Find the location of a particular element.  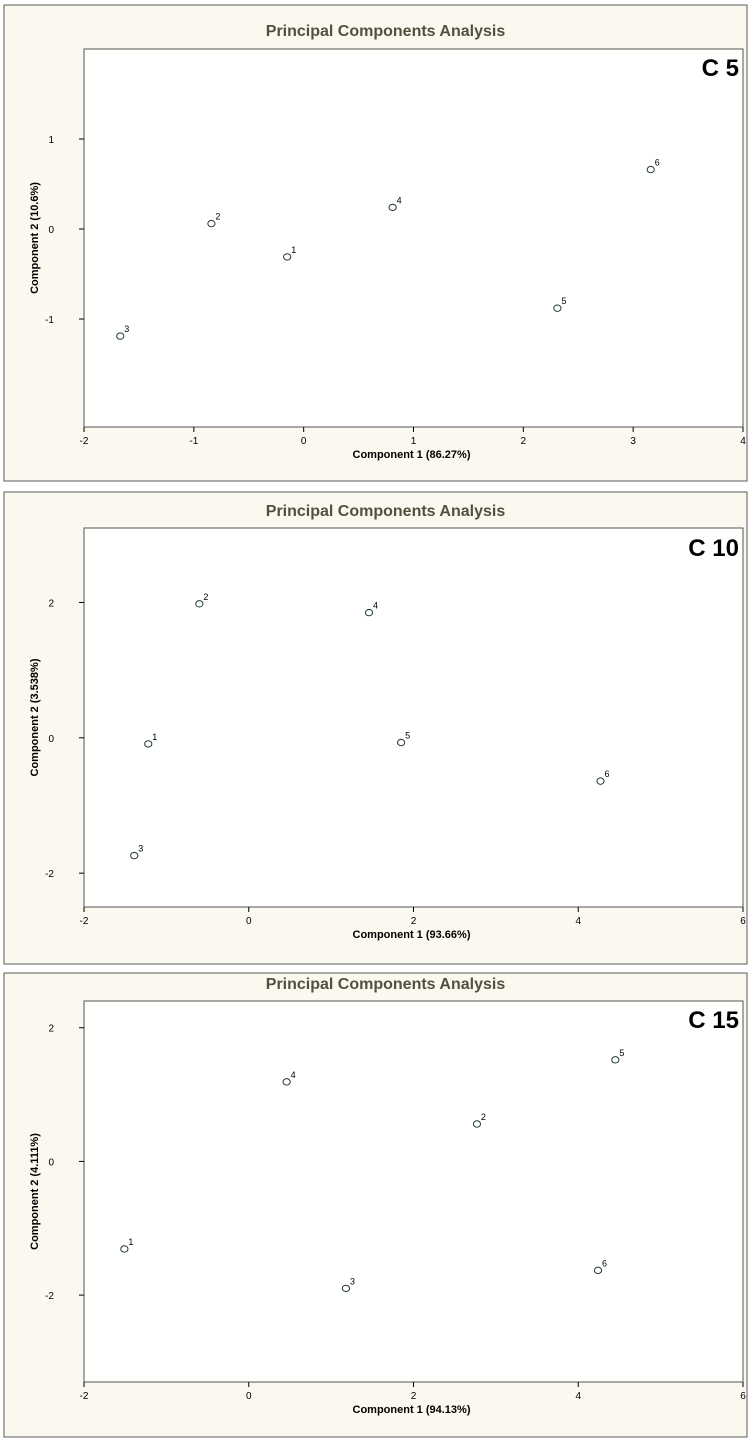

y-axis-label: Component 2 (10.6%) is located at coordinates (35, 238).